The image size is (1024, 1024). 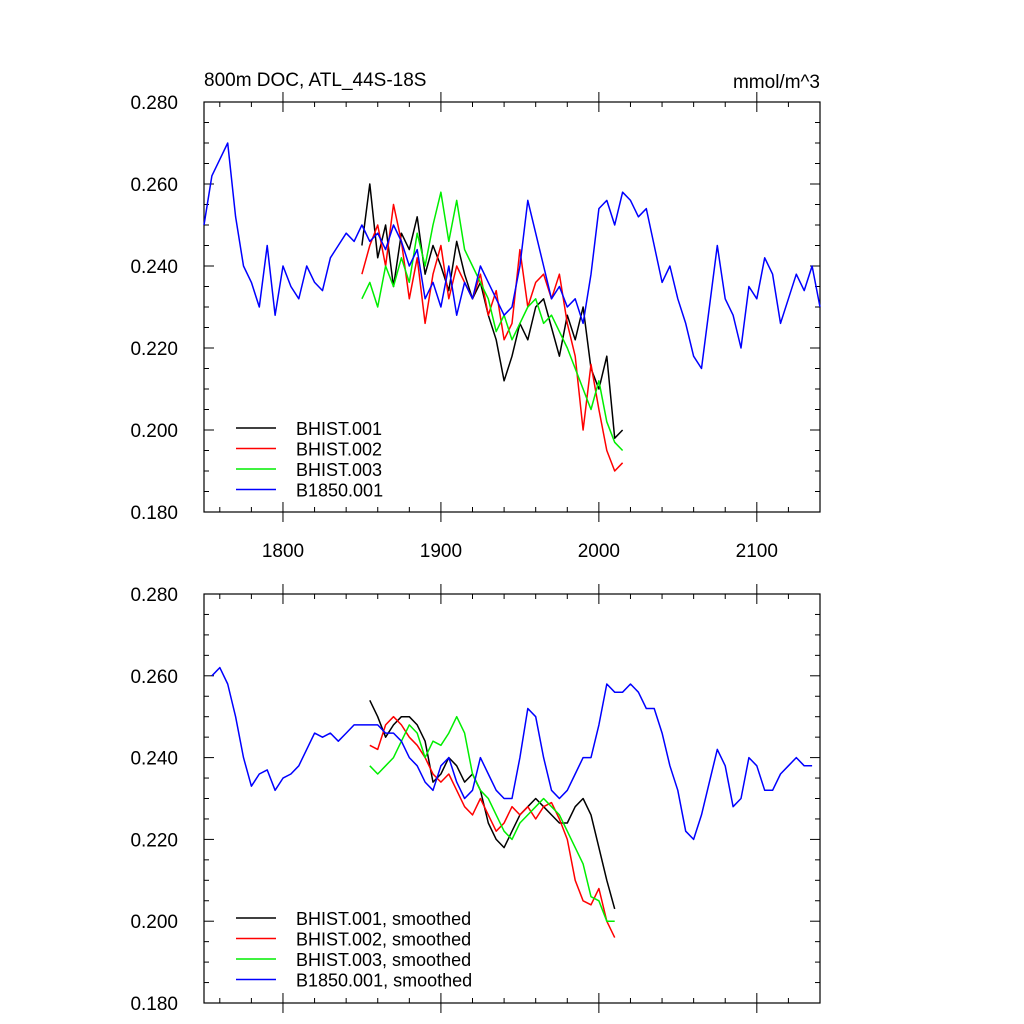 I want to click on legend-label: BHIST.002, smoothed, so click(x=383, y=940).